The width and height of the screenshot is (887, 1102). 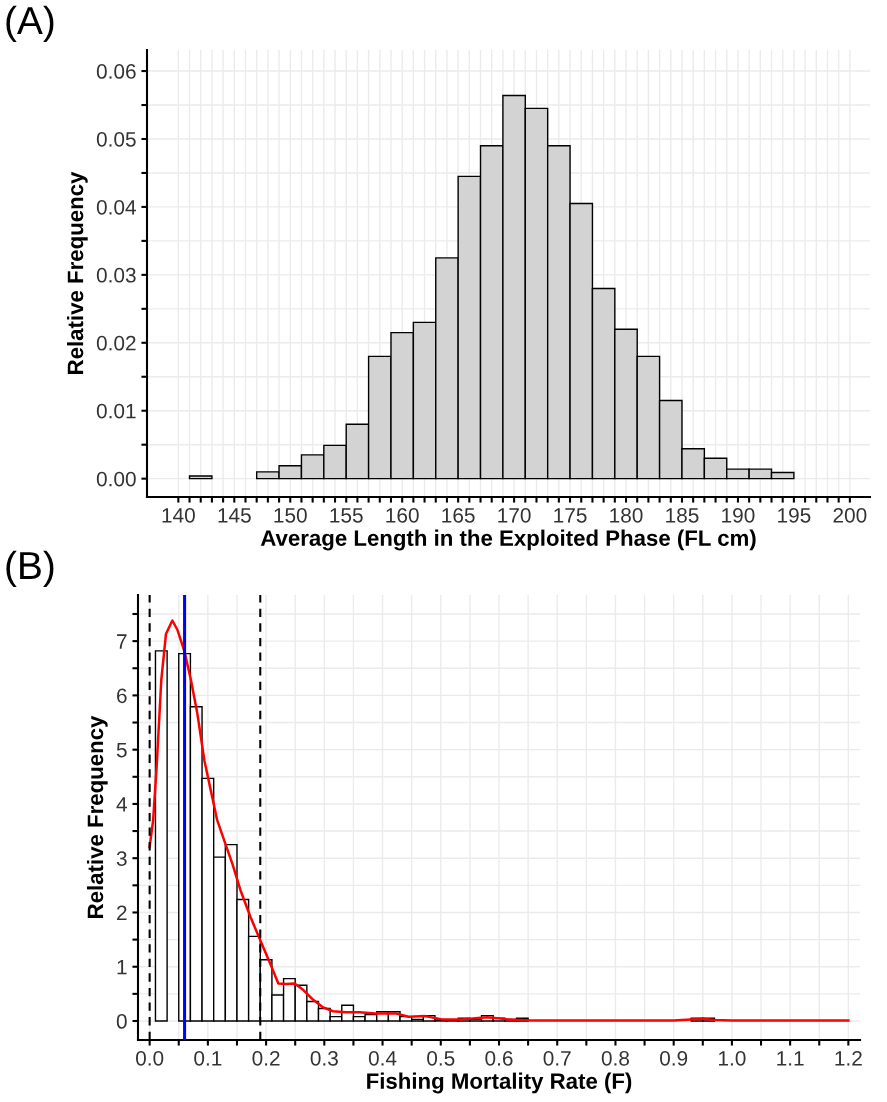 What do you see at coordinates (402, 515) in the screenshot?
I see `x-tick-label: 160` at bounding box center [402, 515].